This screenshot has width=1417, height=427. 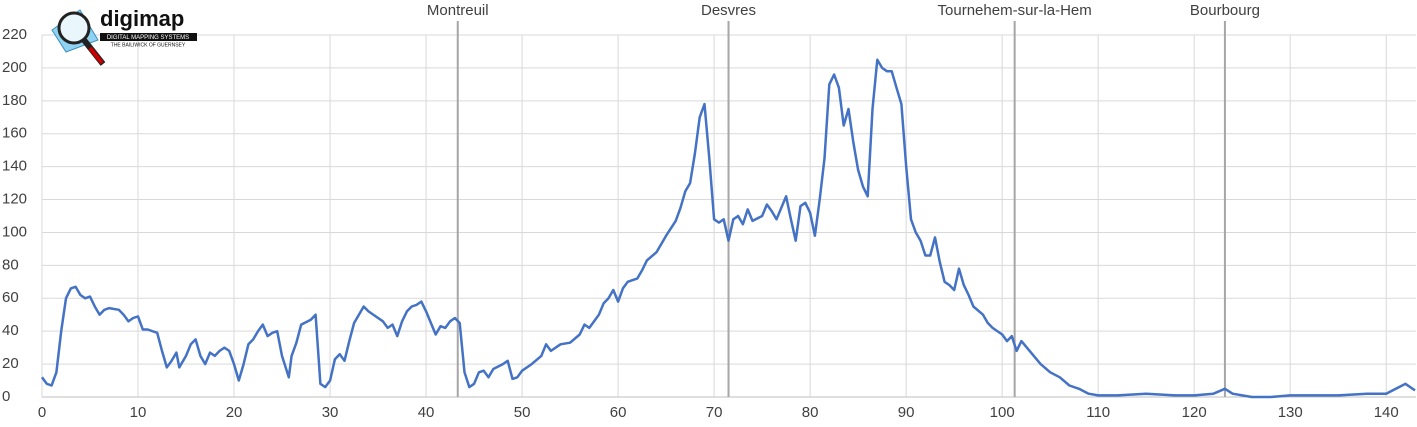 I want to click on y-tick-label: 180, so click(x=14, y=100).